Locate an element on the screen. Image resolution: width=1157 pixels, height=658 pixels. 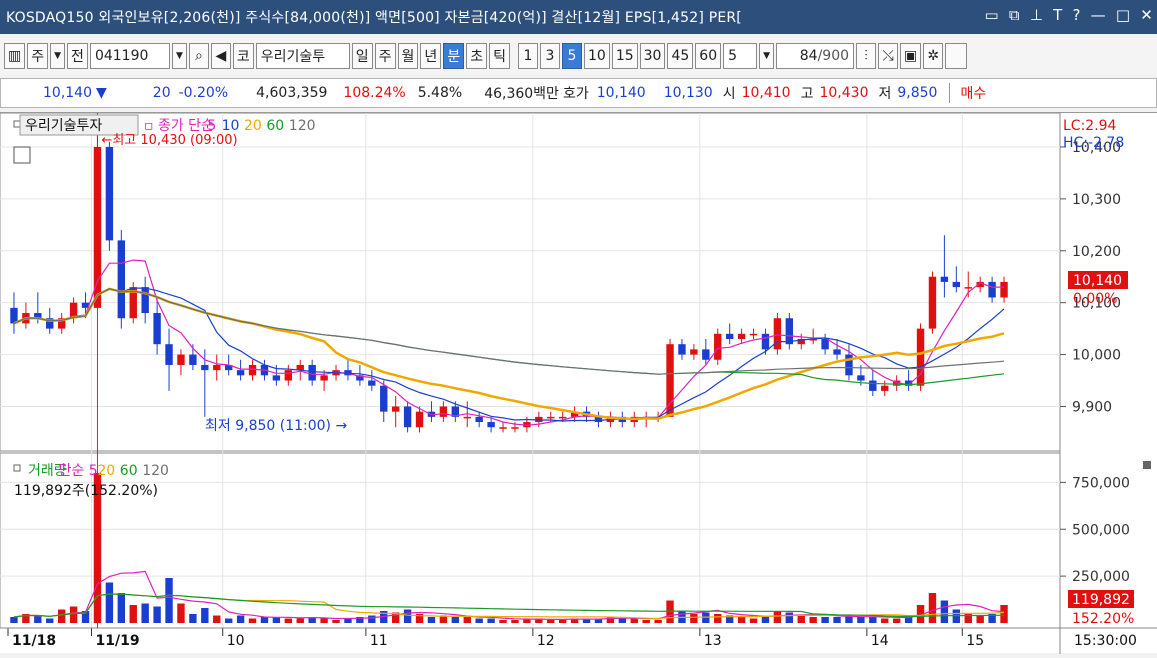
count-input: 84/900 is located at coordinates (815, 56).